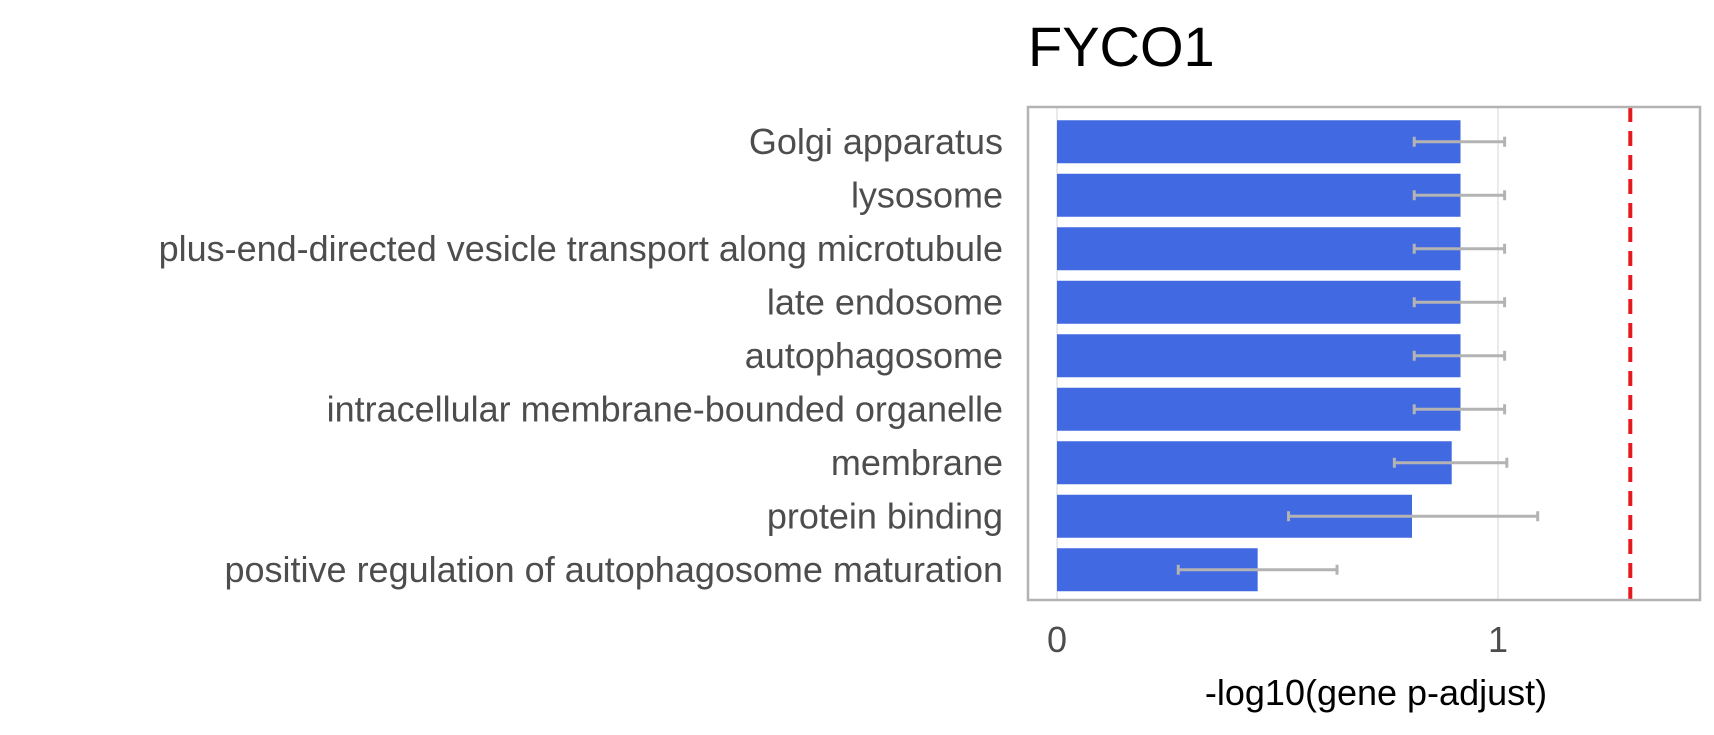 This screenshot has width=1714, height=735. Describe the element at coordinates (927, 194) in the screenshot. I see `category-label-1: lysosome` at that location.